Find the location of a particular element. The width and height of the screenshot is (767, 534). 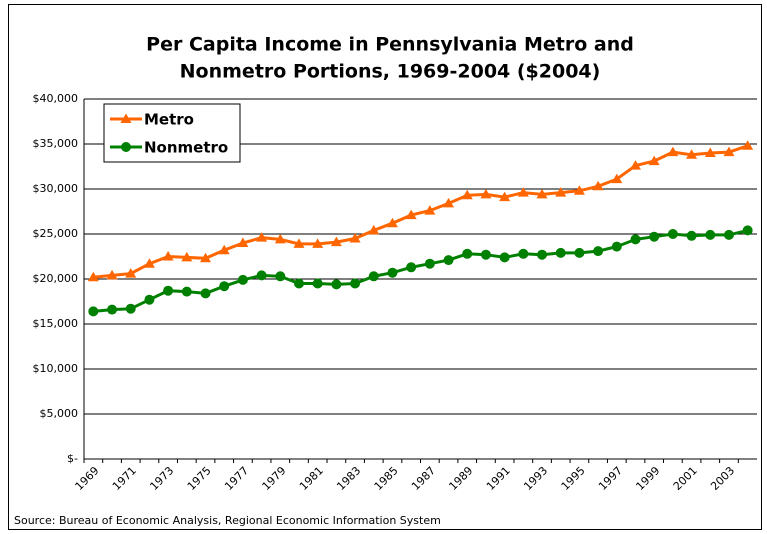

y-tick-label: $40,000 is located at coordinates (56, 98).